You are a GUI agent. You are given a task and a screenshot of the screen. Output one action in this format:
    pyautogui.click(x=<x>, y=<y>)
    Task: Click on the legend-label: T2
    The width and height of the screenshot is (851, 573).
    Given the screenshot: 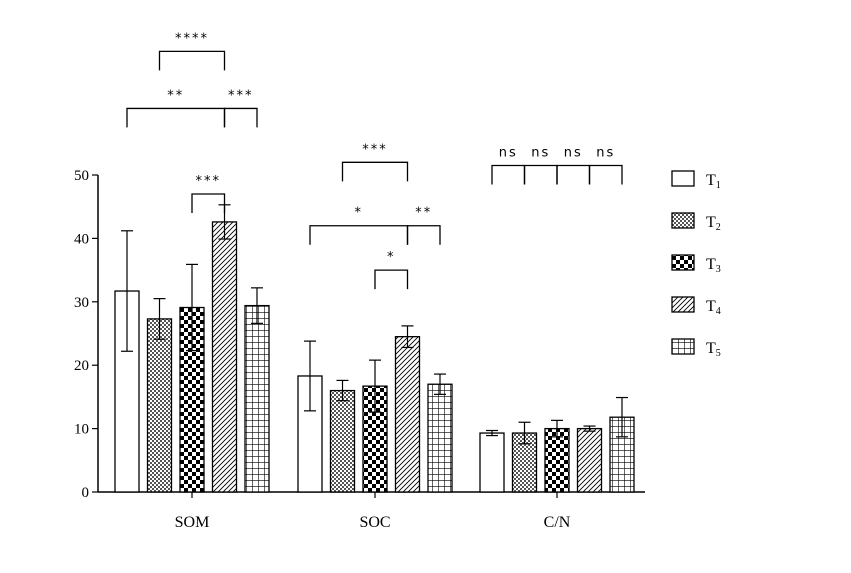 What is the action you would take?
    pyautogui.click(x=713, y=223)
    